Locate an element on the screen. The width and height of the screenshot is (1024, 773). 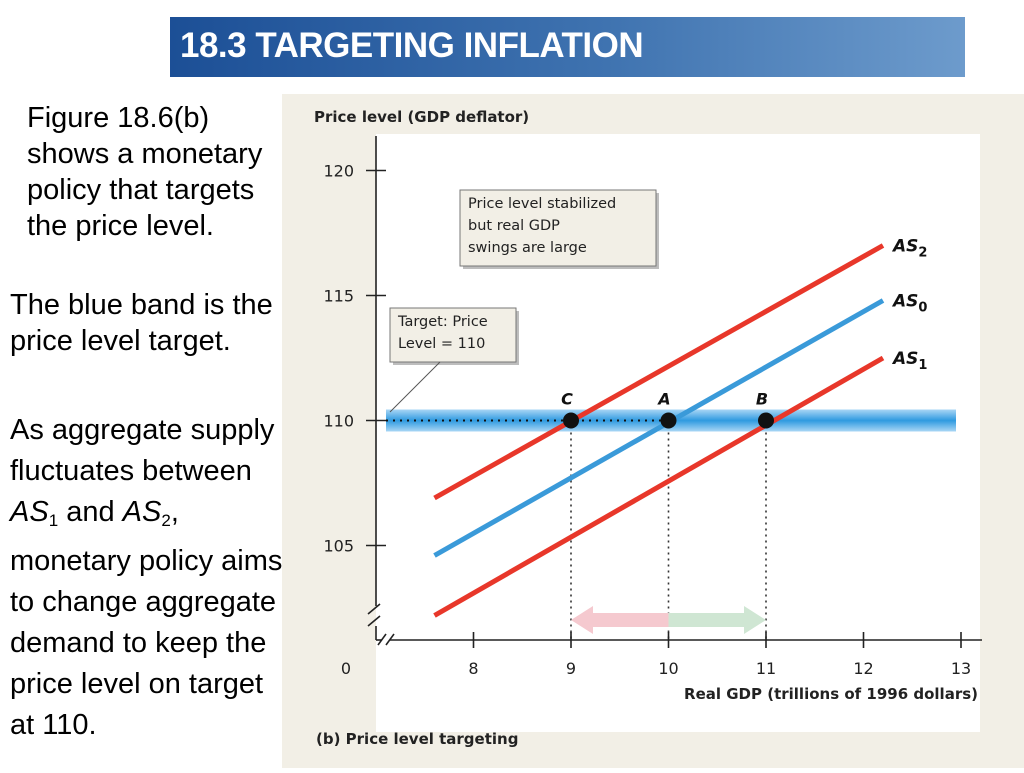
target-note-box-line: Target: Price is located at coordinates (442, 322).